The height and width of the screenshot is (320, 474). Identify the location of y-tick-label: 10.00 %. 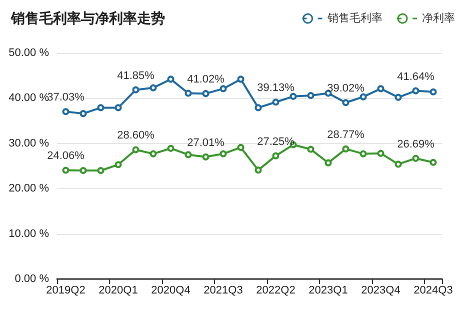
(29, 234).